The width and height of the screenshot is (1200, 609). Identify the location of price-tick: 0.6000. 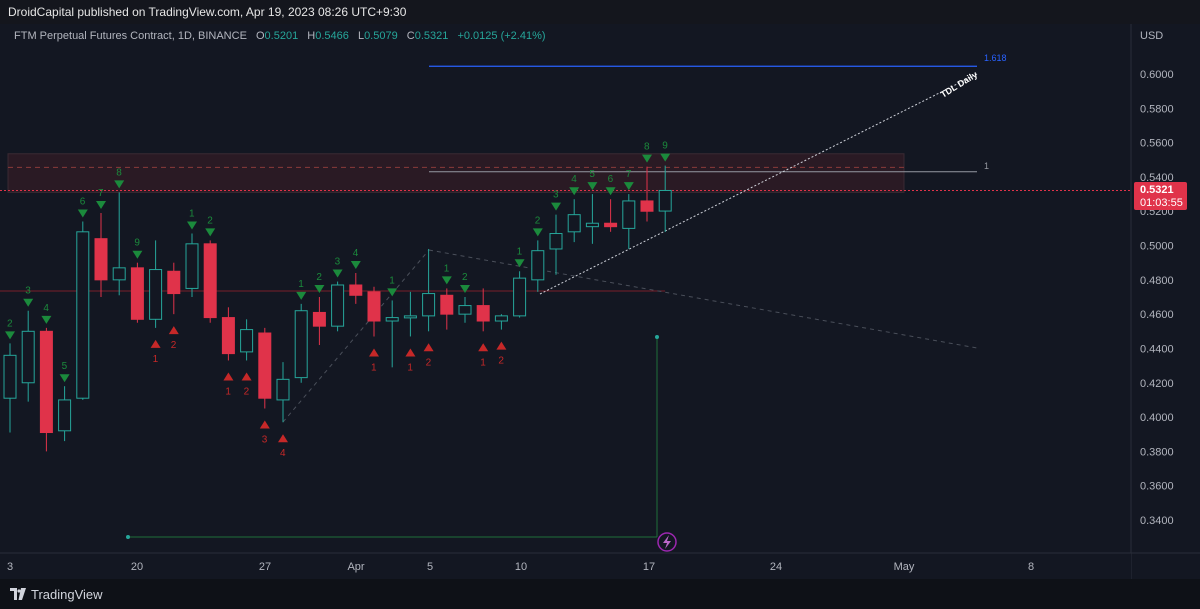
(1157, 75).